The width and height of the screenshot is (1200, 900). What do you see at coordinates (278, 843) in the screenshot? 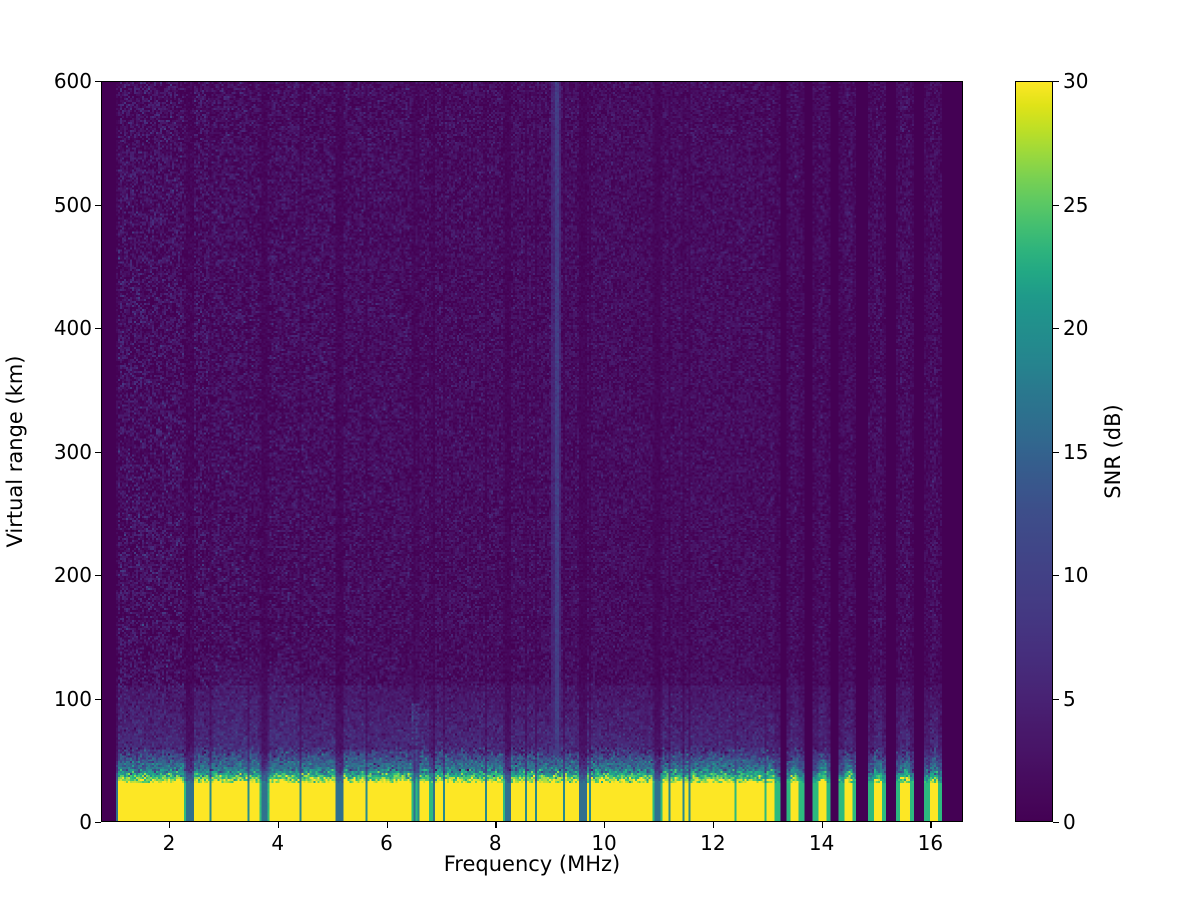
I see `x-tick-label: 4` at bounding box center [278, 843].